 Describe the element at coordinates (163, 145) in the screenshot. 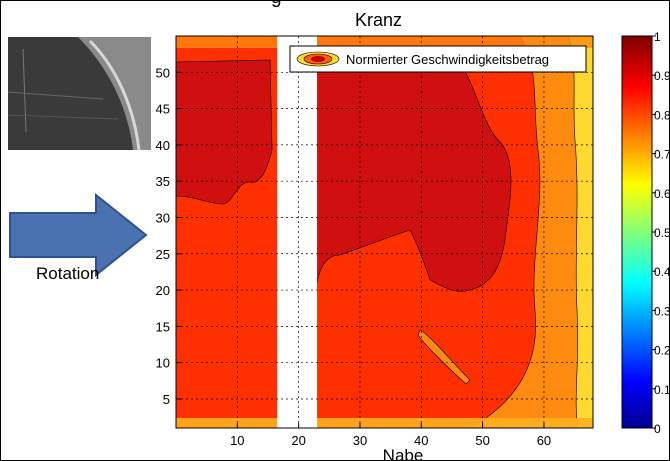

I see `y-tick-label: 40` at that location.